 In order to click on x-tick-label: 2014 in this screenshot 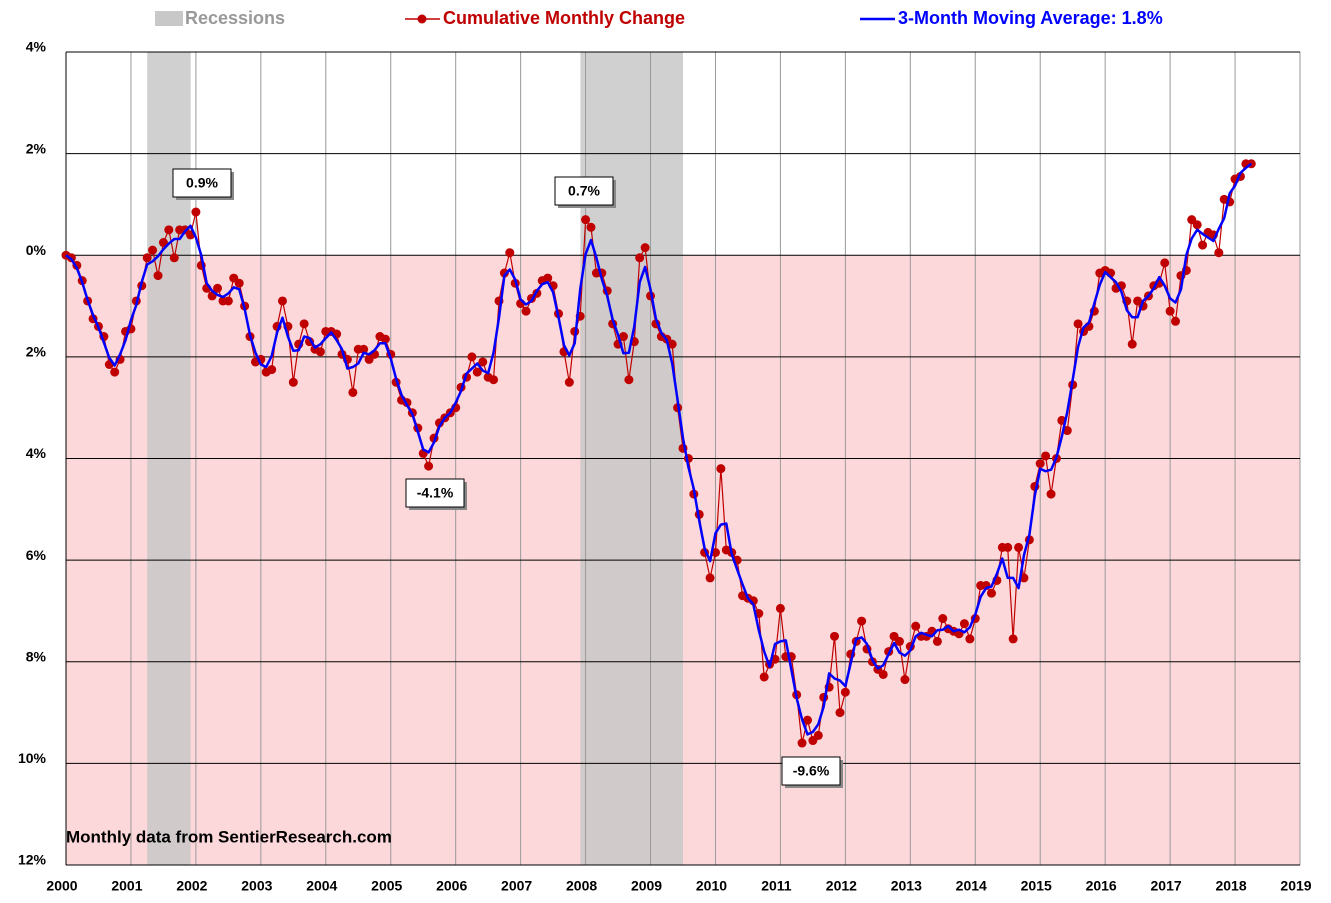, I will do `click(971, 886)`.